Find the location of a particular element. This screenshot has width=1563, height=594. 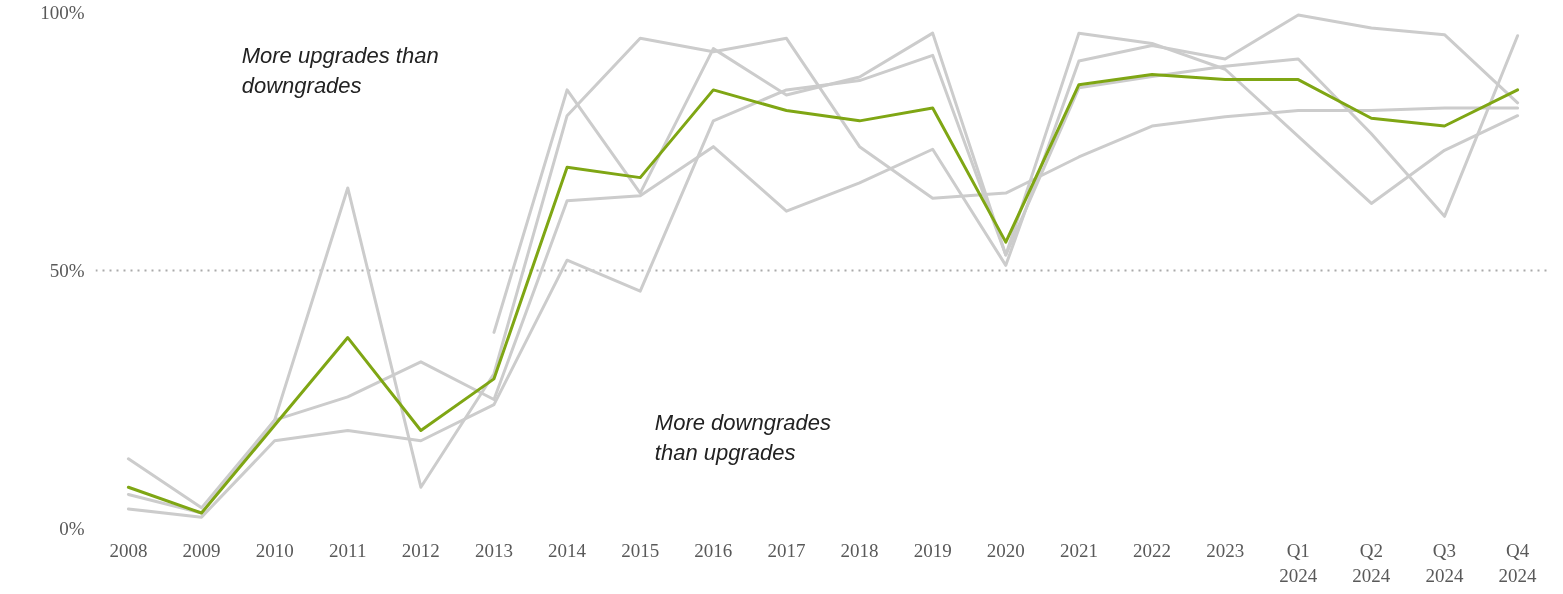

x-tick-label: Q4 2024 is located at coordinates (1518, 562).